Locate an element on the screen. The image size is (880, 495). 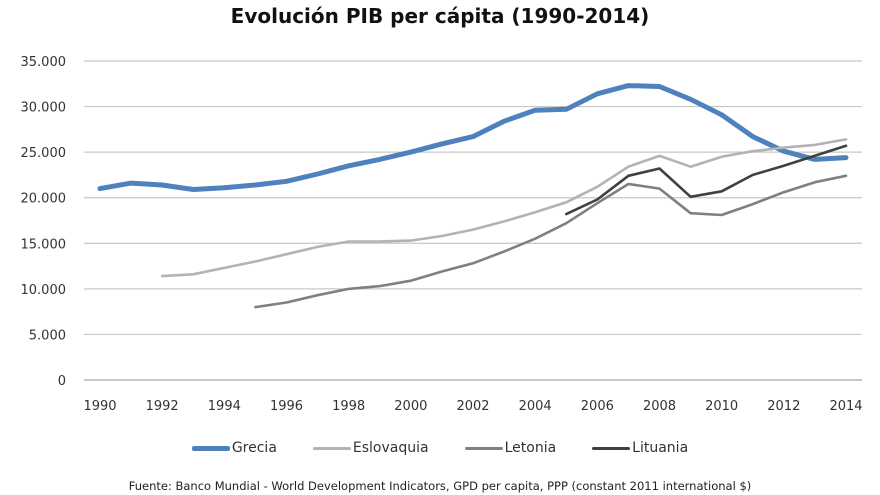
x-tick-label: 2002 is located at coordinates (472, 406).